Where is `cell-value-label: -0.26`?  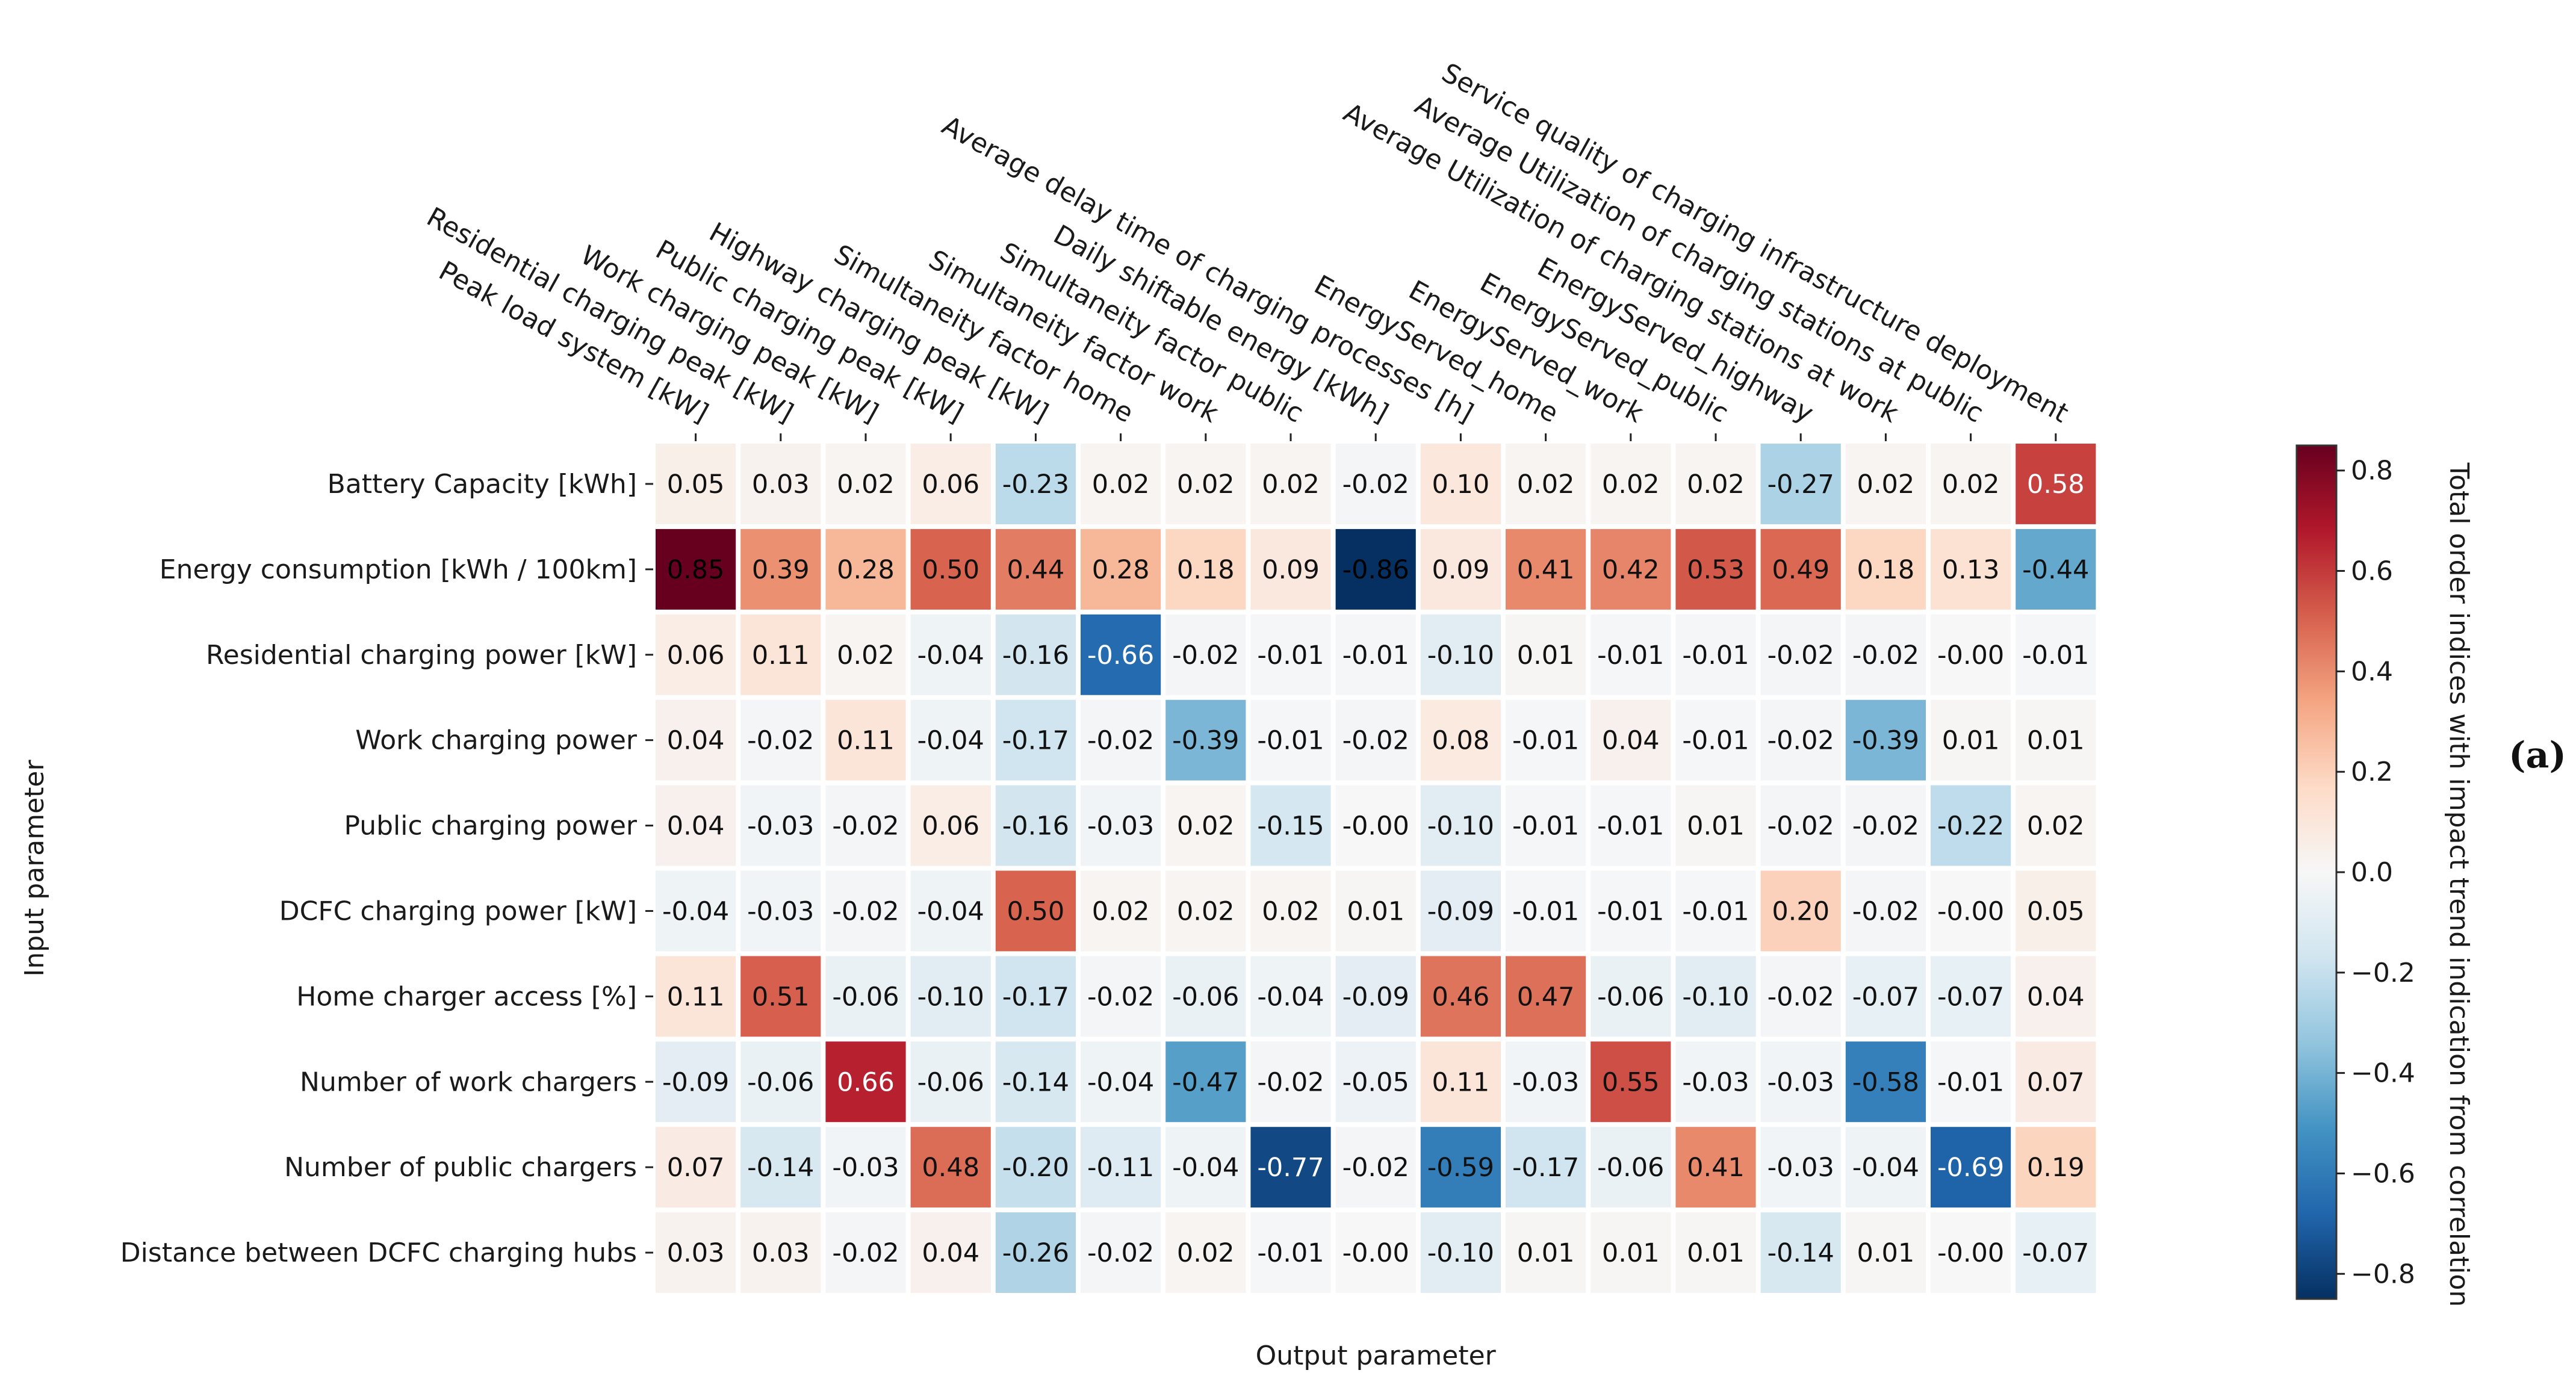 cell-value-label: -0.26 is located at coordinates (1035, 1253).